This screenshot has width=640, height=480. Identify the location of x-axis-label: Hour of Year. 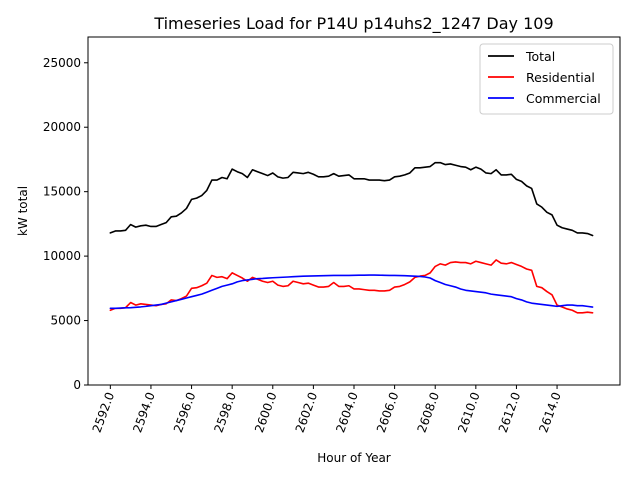
(354, 458).